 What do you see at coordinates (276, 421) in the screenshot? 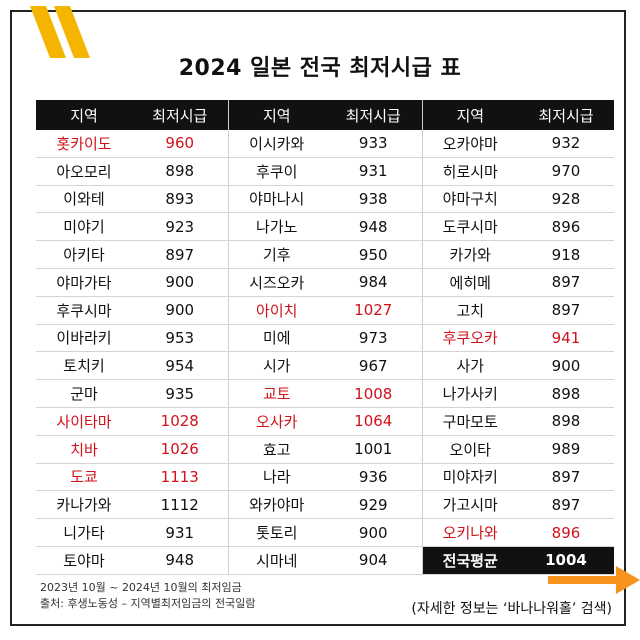
I see `region-cell: 오사카` at bounding box center [276, 421].